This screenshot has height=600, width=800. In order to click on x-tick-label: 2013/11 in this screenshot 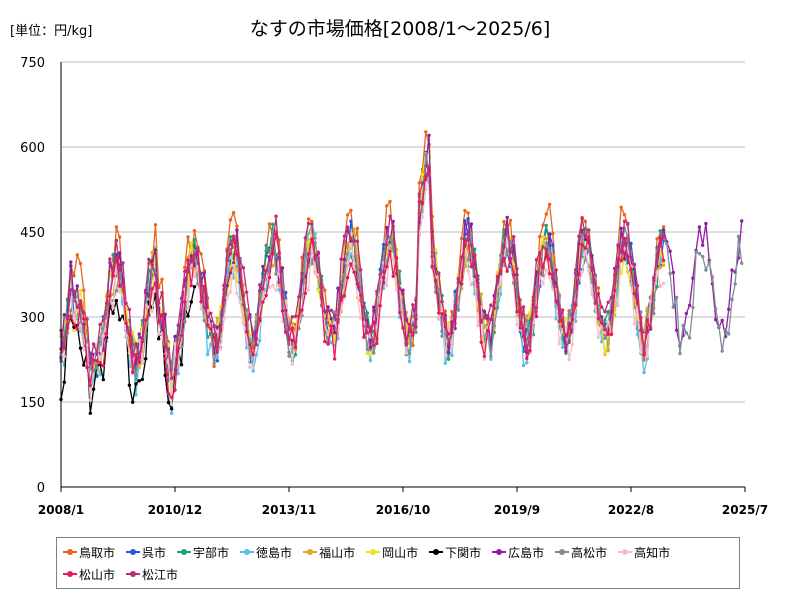, I will do `click(289, 510)`.